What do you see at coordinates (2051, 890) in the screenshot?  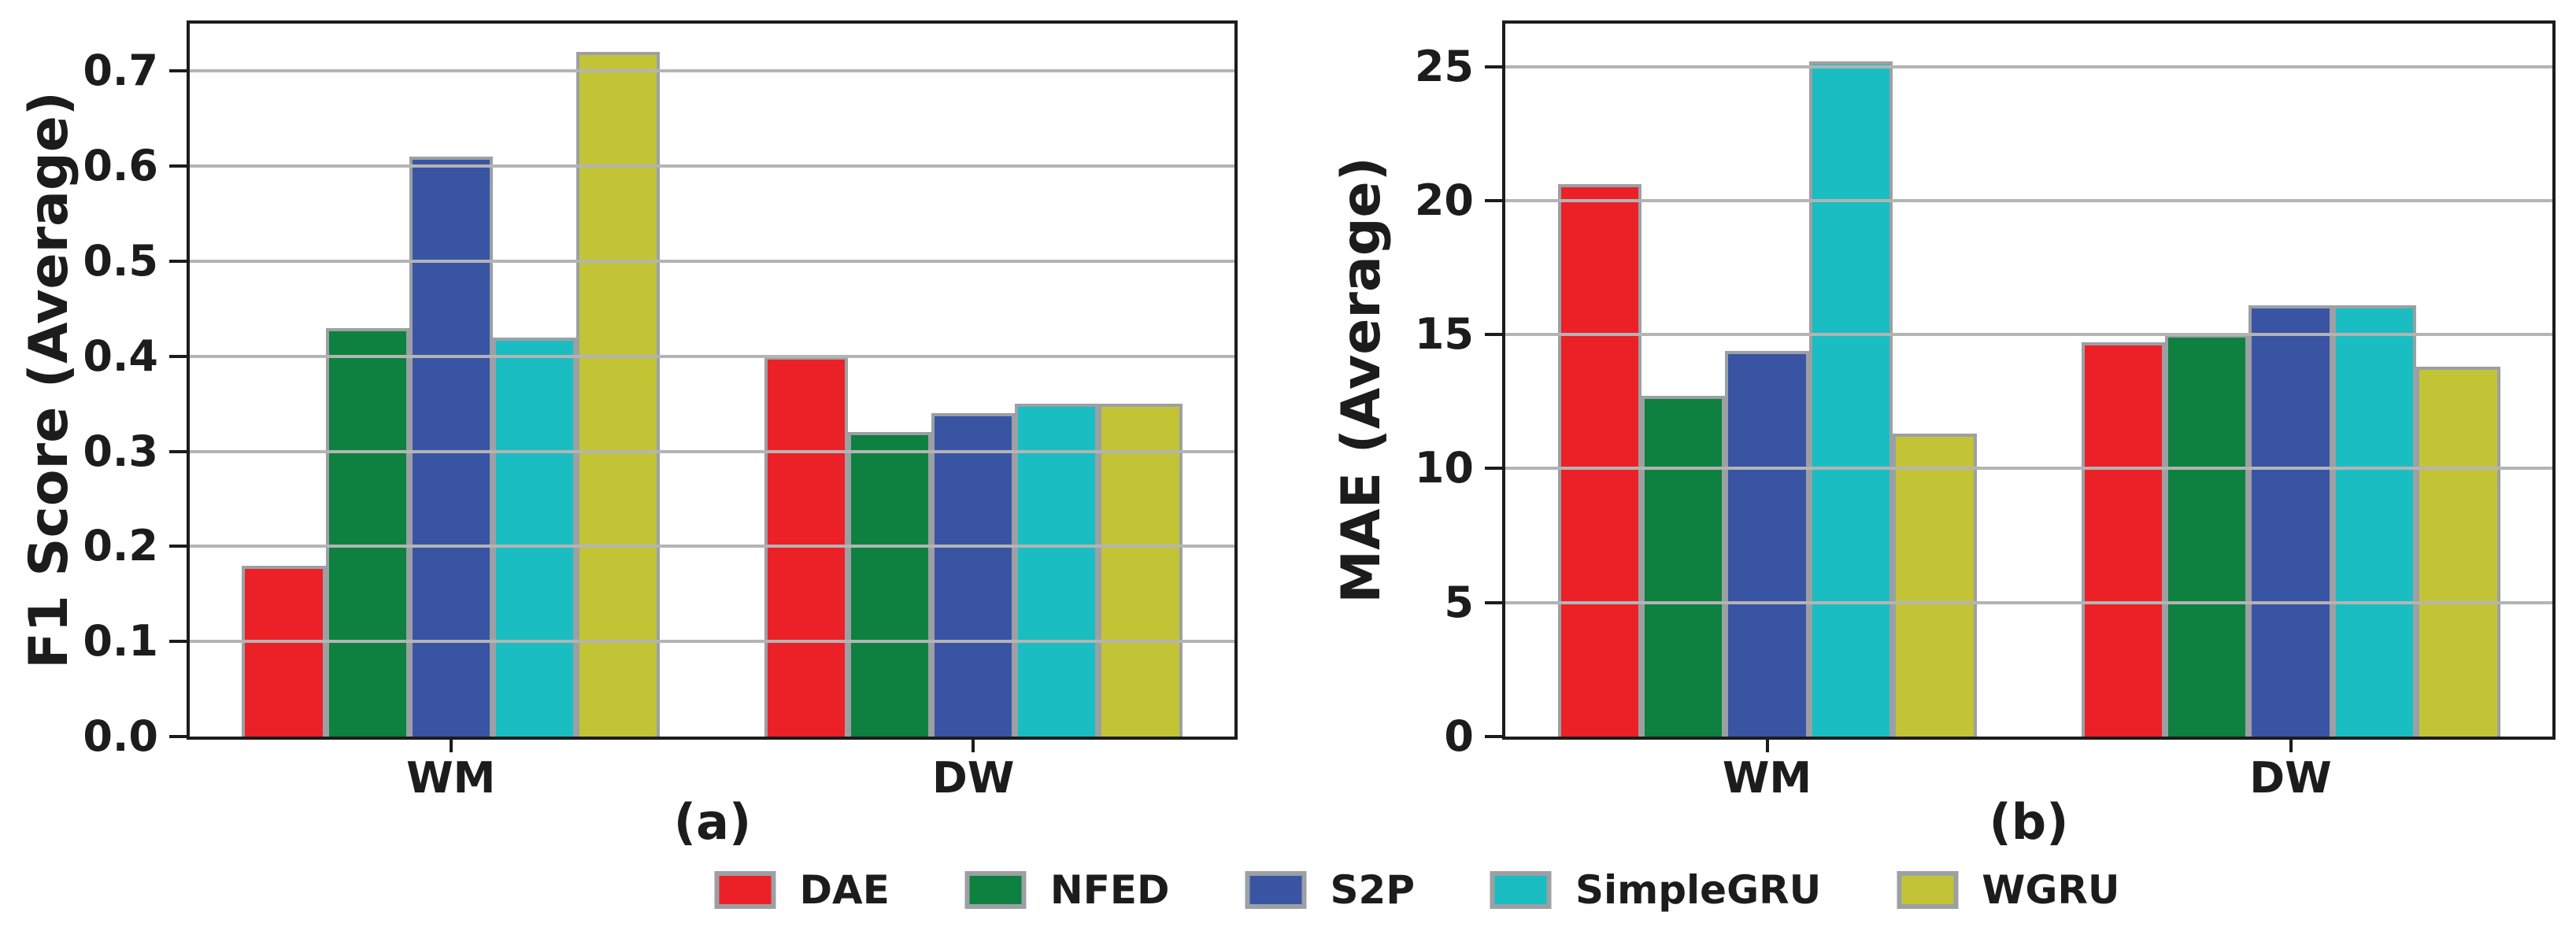 I see `legend-label-wgru: WGRU` at bounding box center [2051, 890].